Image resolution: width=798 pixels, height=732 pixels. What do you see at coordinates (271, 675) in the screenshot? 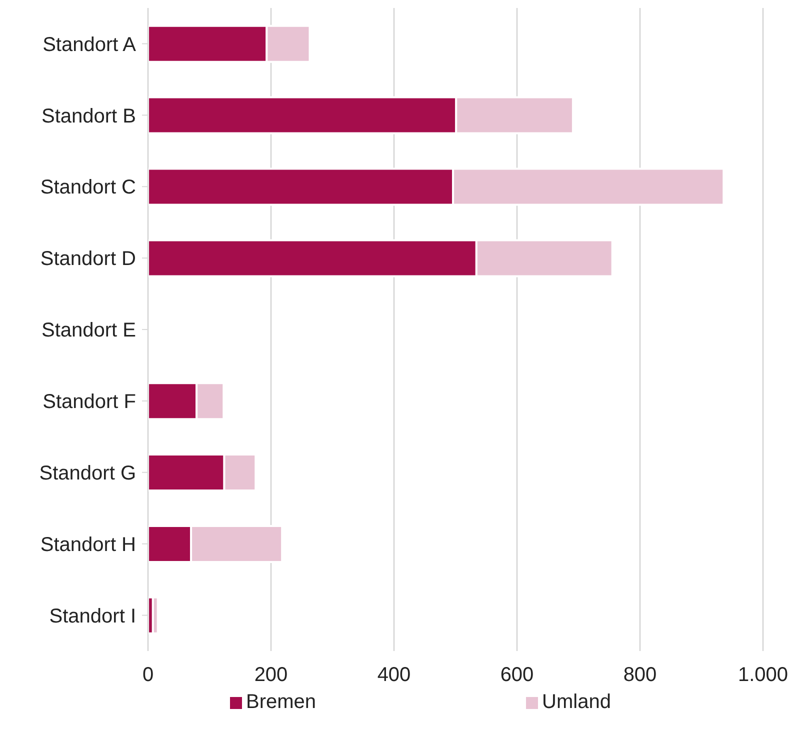
I see `x-tick-label: 200` at bounding box center [271, 675].